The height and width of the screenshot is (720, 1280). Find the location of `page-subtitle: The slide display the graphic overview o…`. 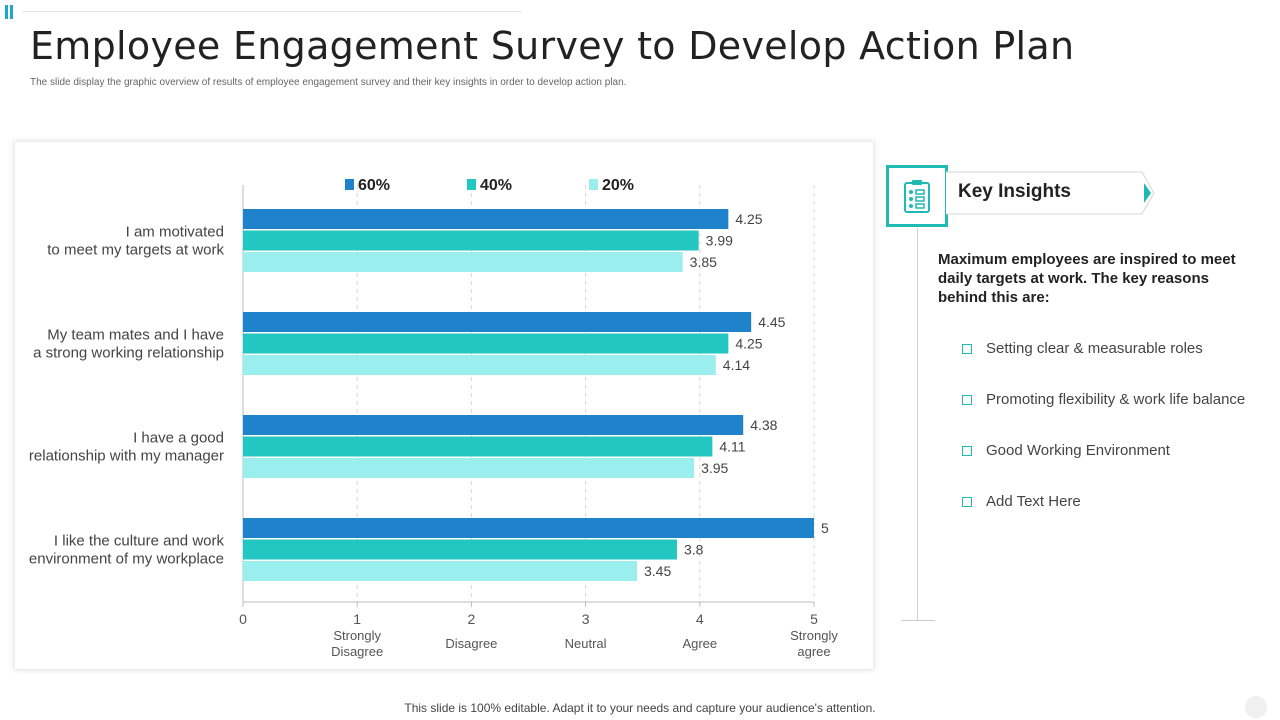

page-subtitle: The slide display the graphic overview o… is located at coordinates (328, 82).